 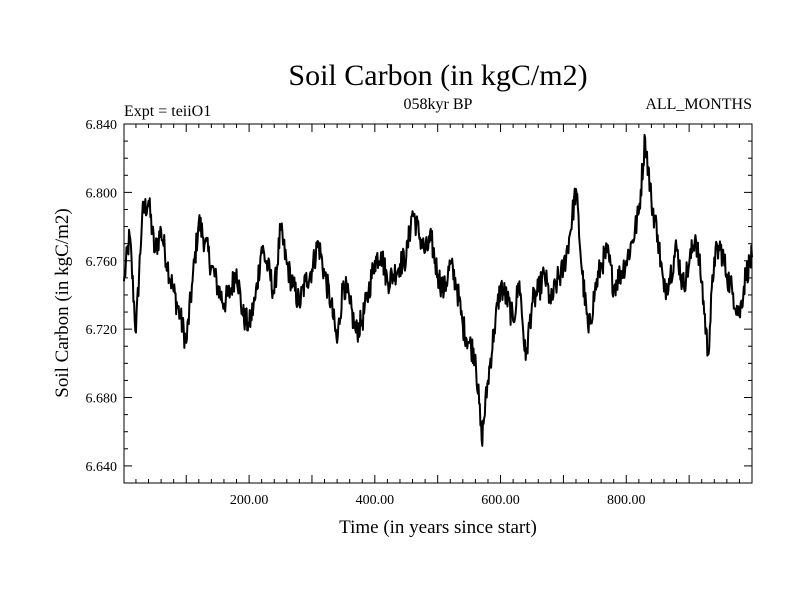 What do you see at coordinates (249, 500) in the screenshot?
I see `x-tick-label: 200.00` at bounding box center [249, 500].